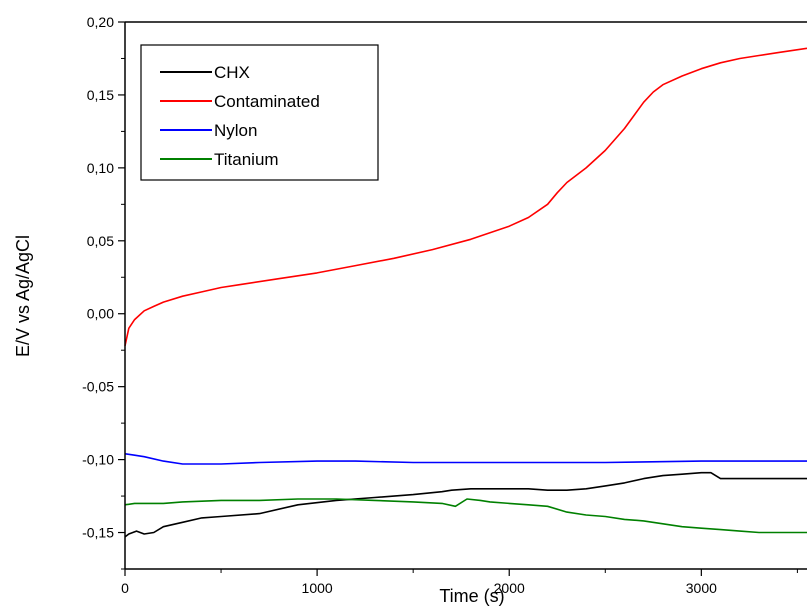  Describe the element at coordinates (100, 168) in the screenshot. I see `y-tick-label: 0,10` at that location.